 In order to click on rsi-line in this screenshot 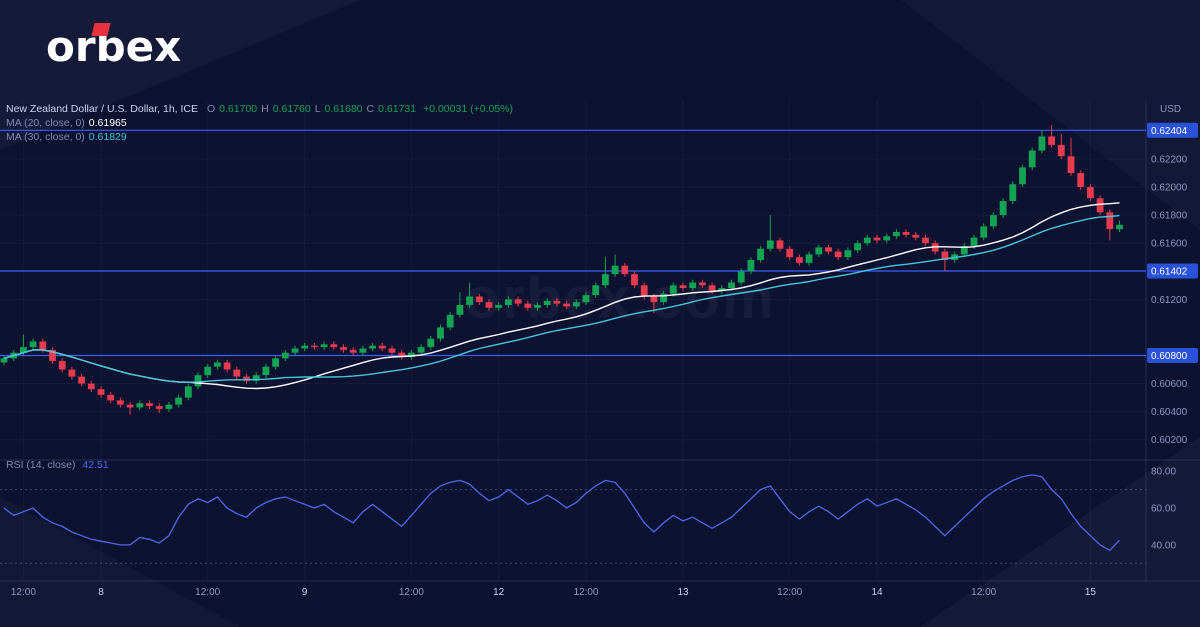, I will do `click(561, 513)`.